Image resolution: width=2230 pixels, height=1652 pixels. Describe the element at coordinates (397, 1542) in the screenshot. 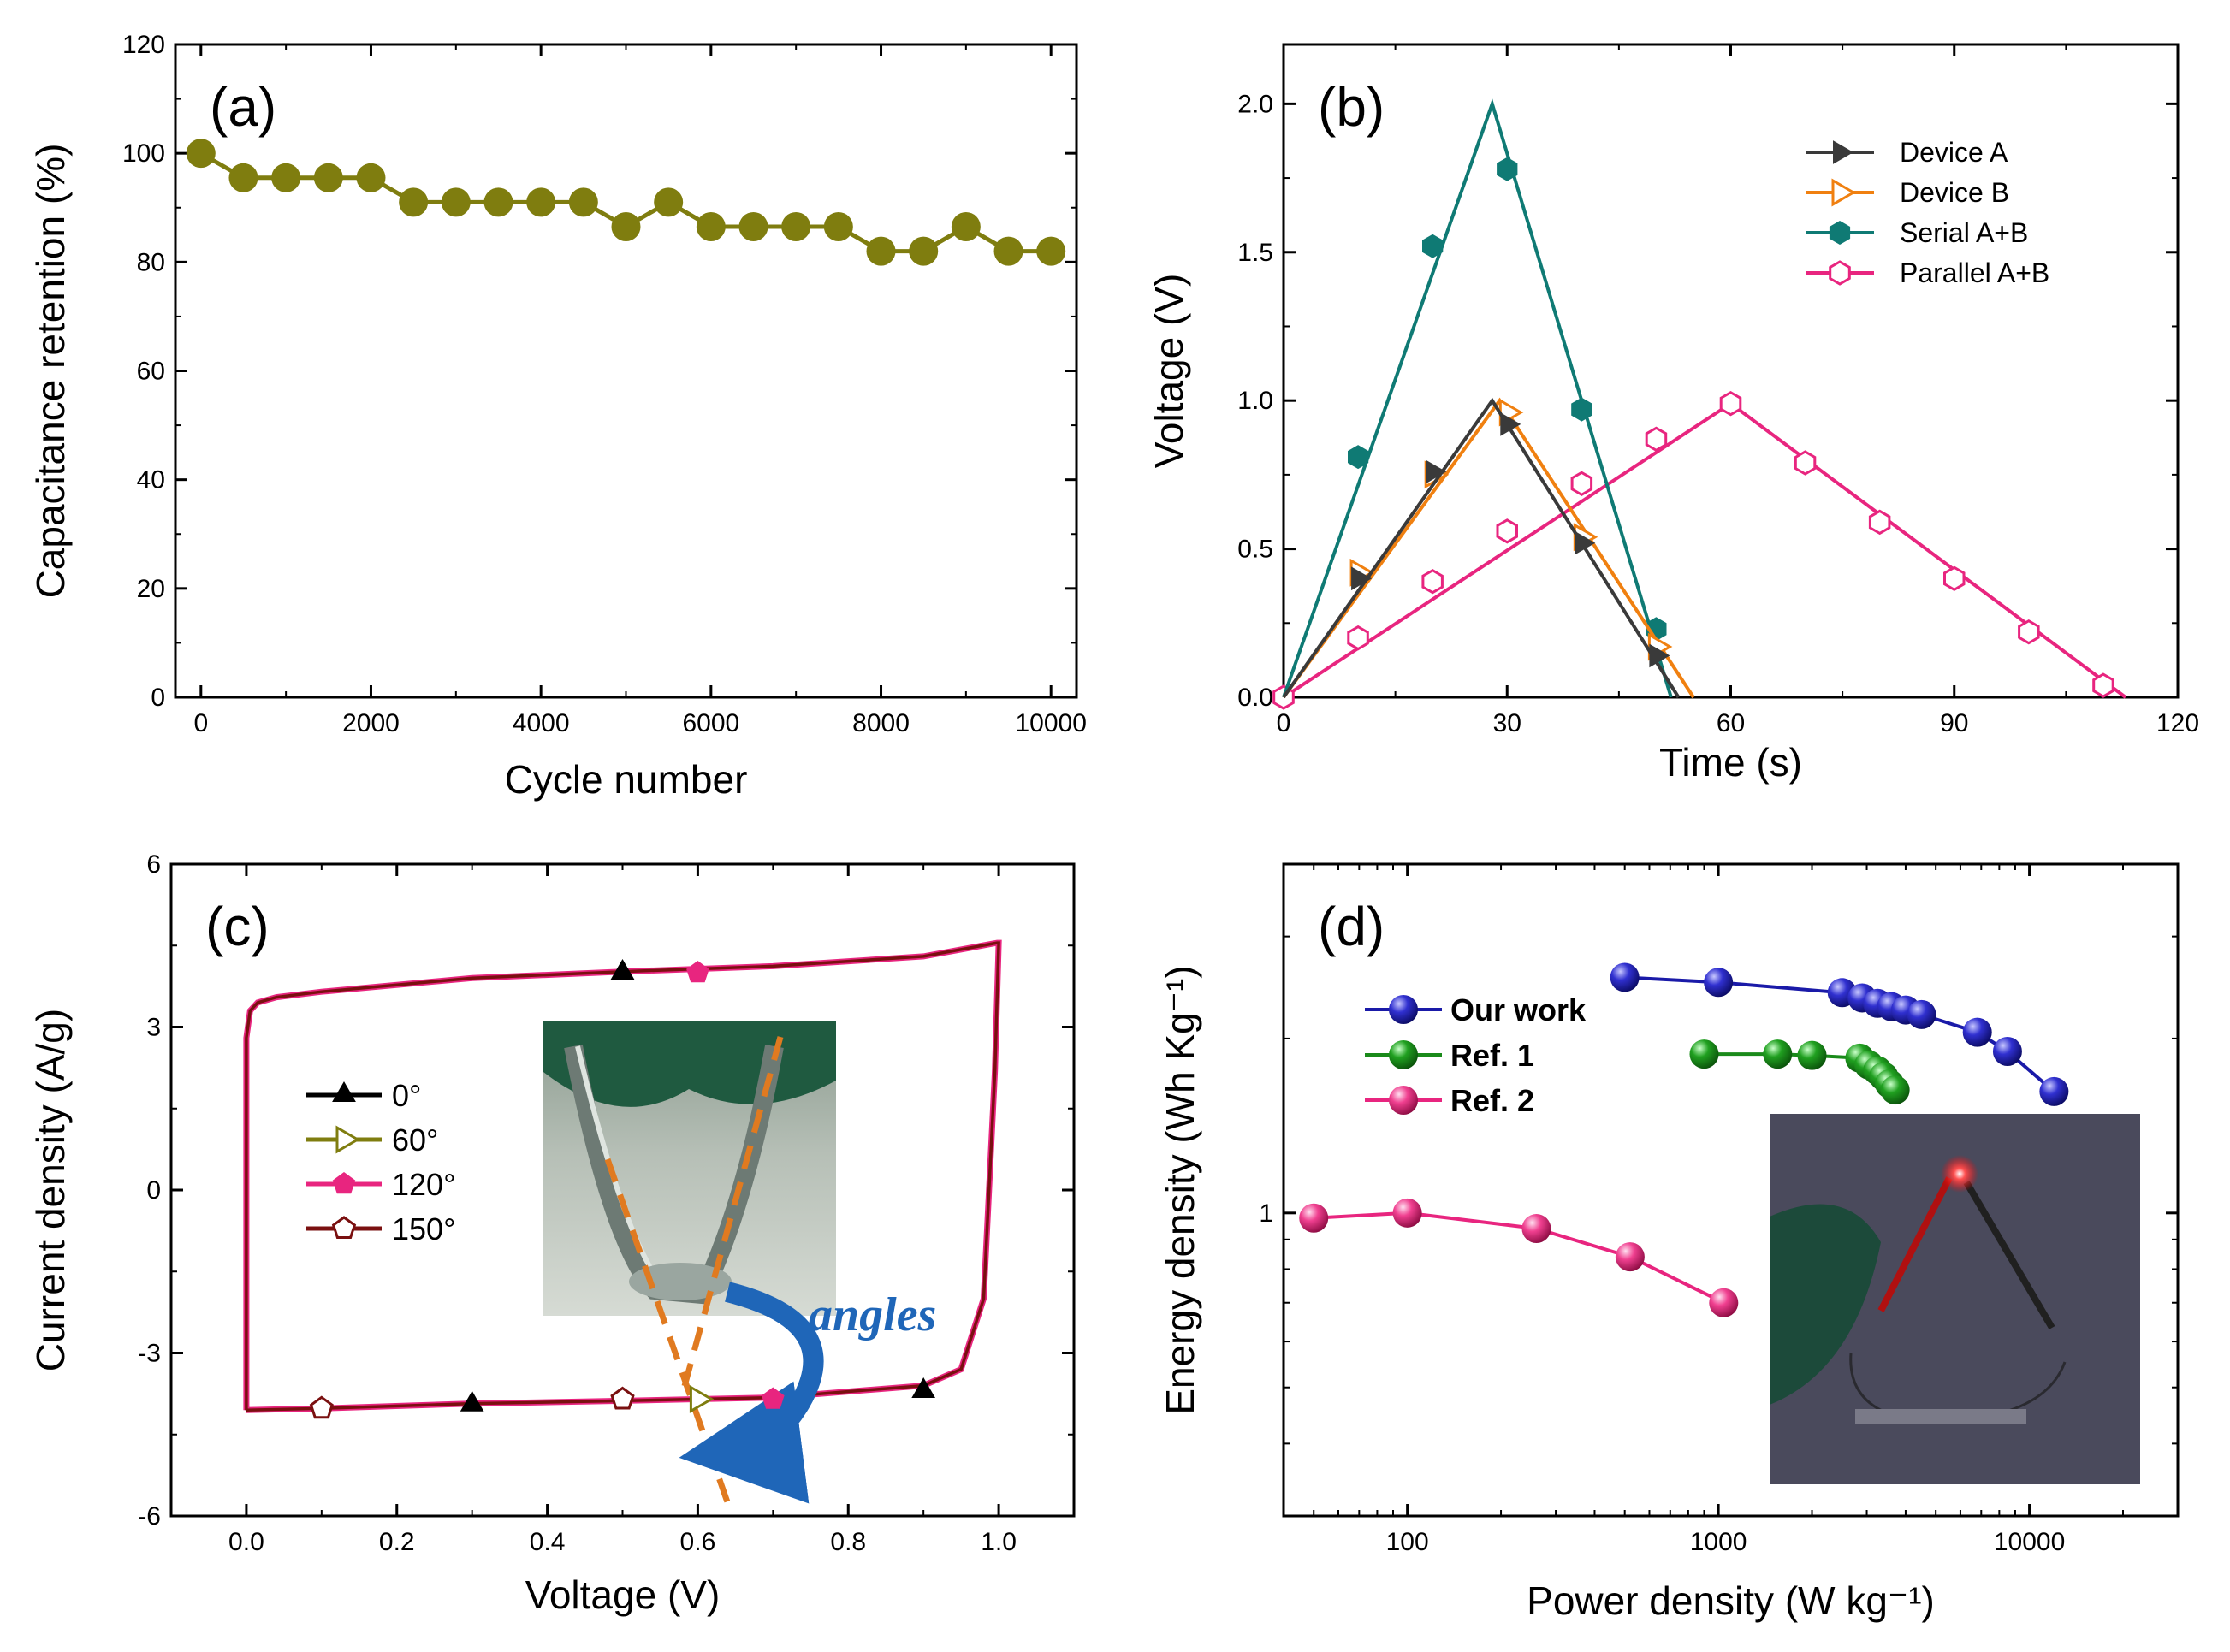

I see `x-tick-label: 0.2` at that location.